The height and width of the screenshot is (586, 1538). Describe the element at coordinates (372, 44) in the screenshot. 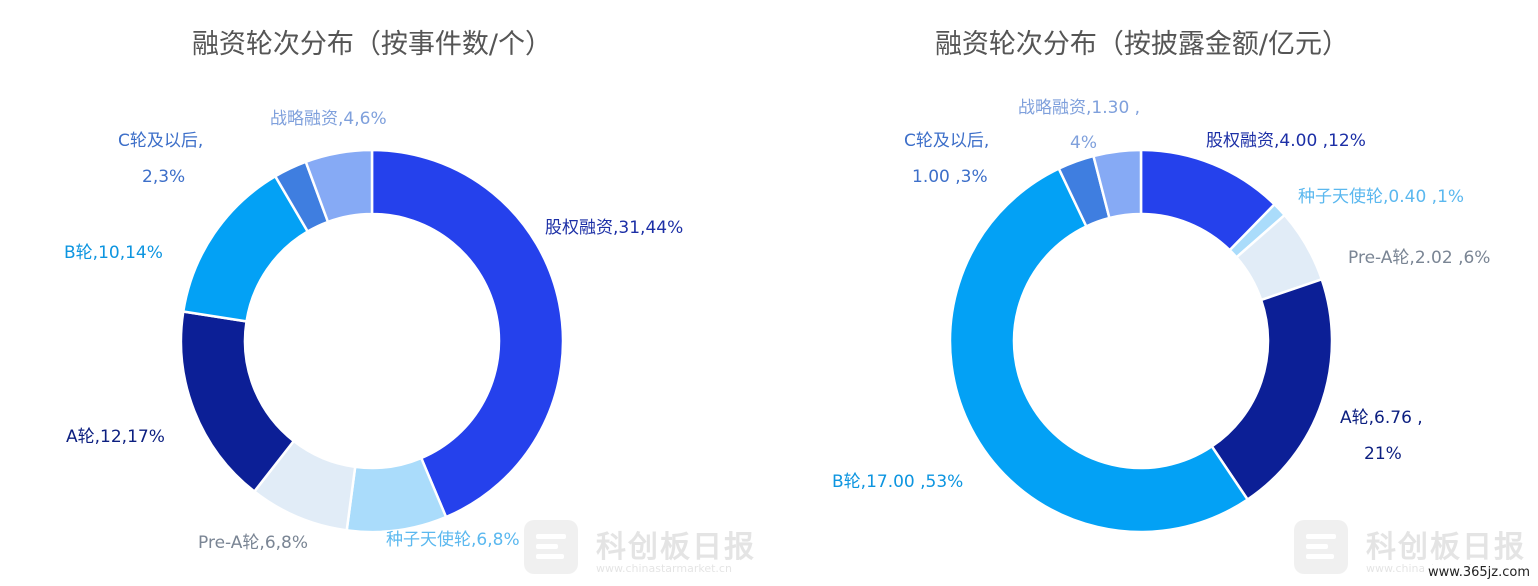

I see `chart-title-left: 融资轮次分布（按事件数/个）` at that location.